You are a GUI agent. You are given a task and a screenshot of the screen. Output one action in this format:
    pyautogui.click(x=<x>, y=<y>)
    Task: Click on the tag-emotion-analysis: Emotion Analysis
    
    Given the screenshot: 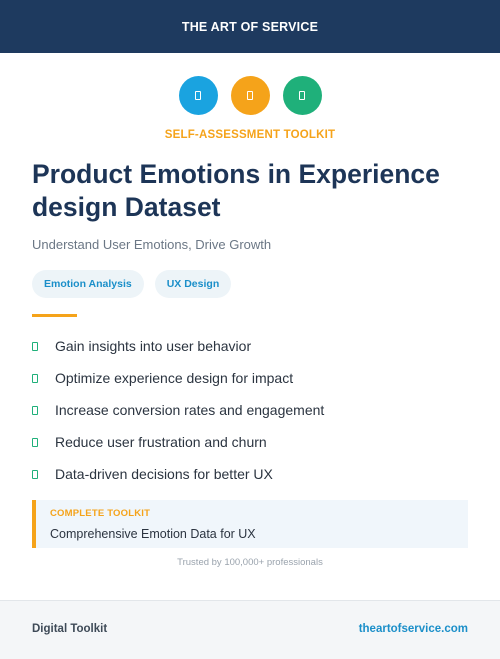 What is the action you would take?
    pyautogui.click(x=88, y=284)
    